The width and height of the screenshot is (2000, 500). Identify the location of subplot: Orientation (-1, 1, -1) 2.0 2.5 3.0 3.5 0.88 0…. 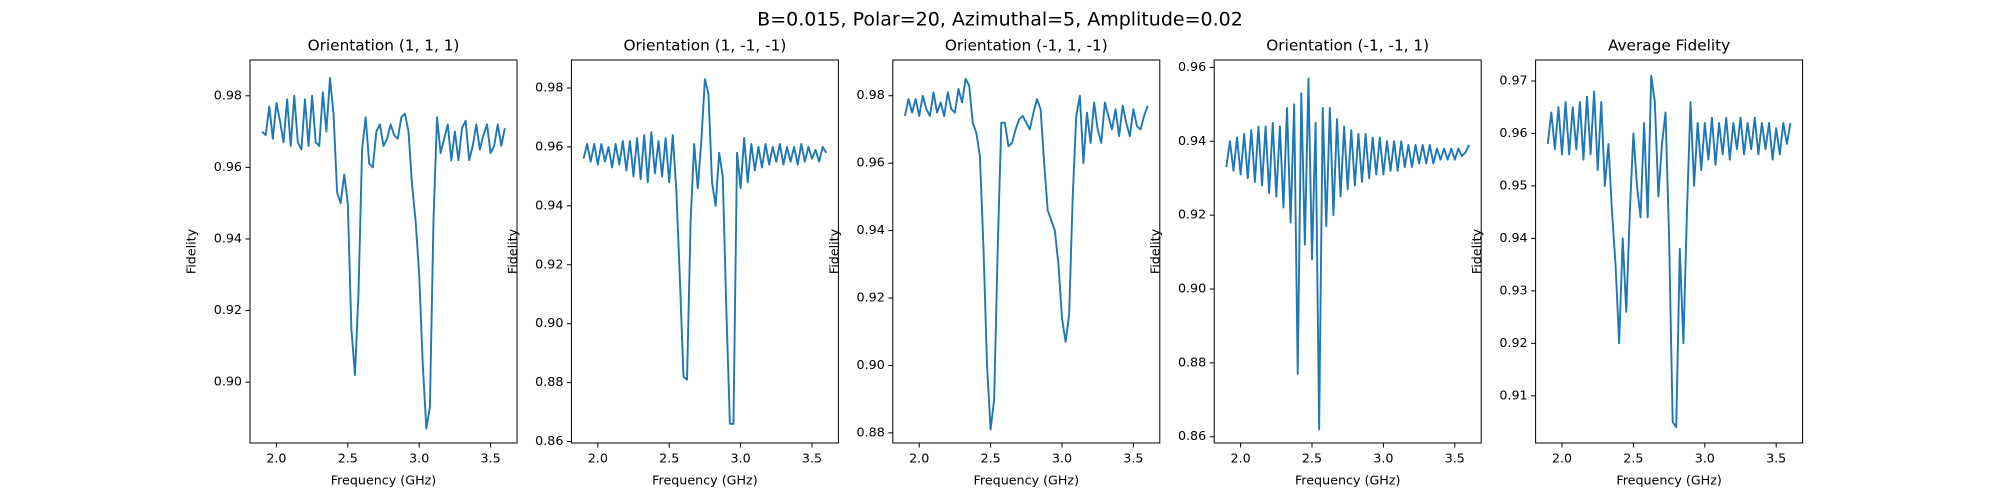
(984, 262).